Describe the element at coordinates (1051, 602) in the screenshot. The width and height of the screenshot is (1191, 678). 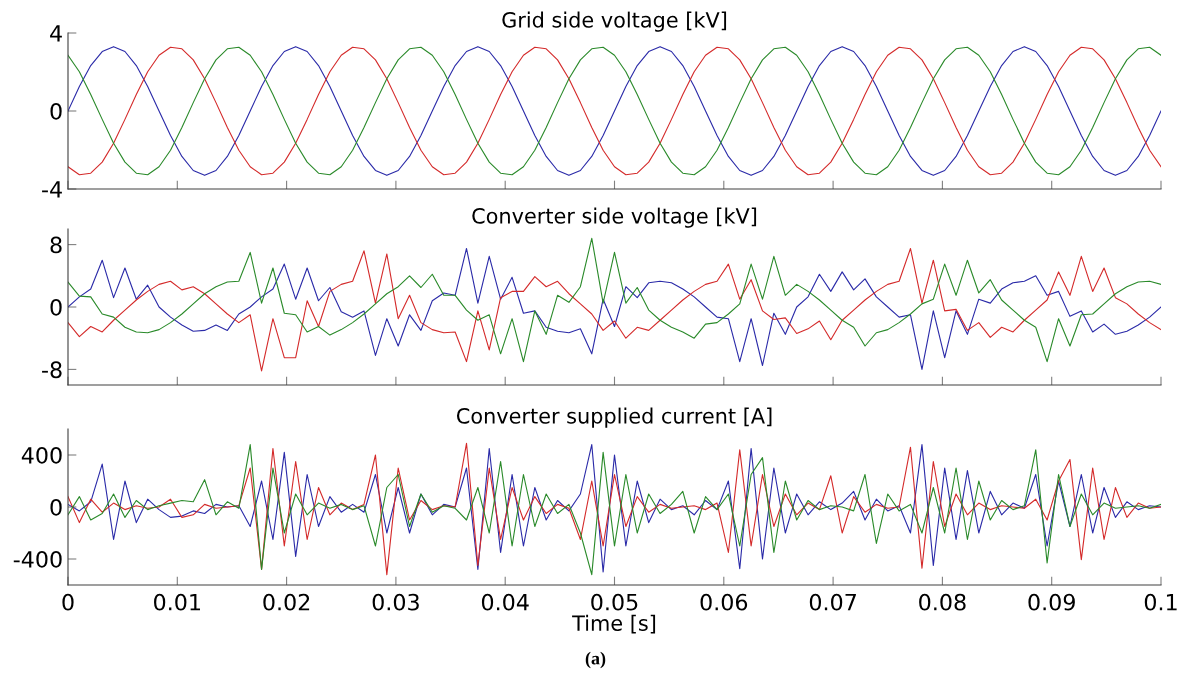
I see `x-tick-label: 0.09` at that location.